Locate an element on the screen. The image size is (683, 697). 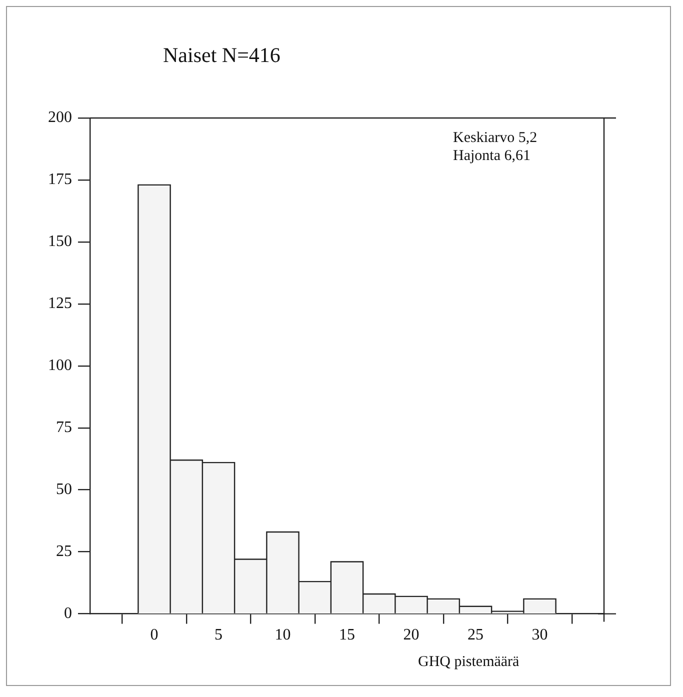
chart-title: Naiset N=416 is located at coordinates (221, 55).